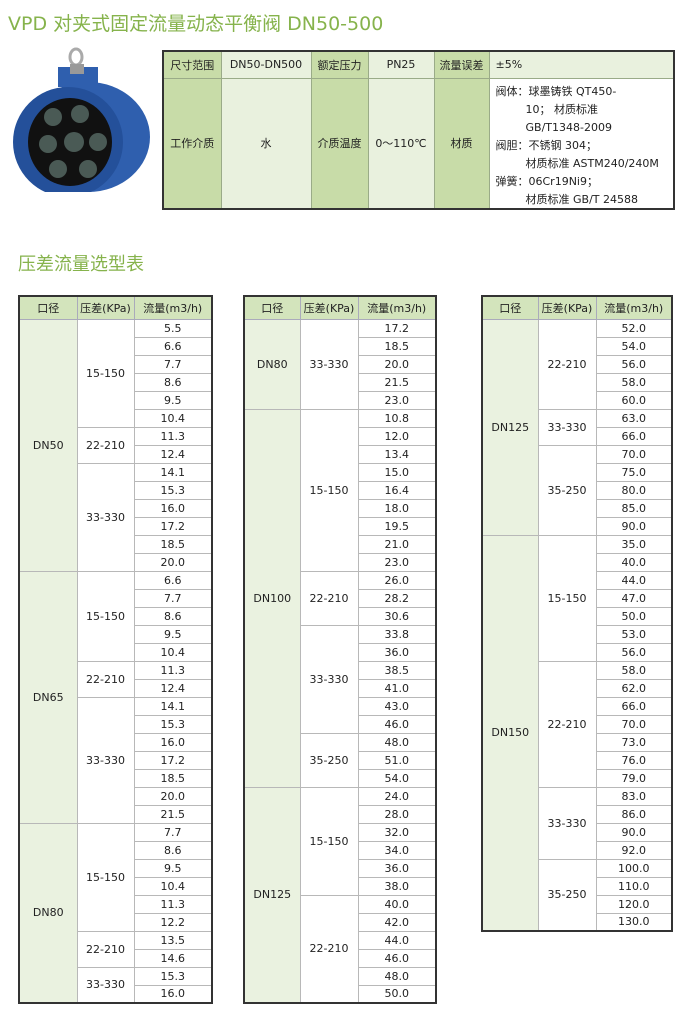 This screenshot has width=687, height=1025. What do you see at coordinates (401, 65) in the screenshot?
I see `pressure-value: PN25` at bounding box center [401, 65].